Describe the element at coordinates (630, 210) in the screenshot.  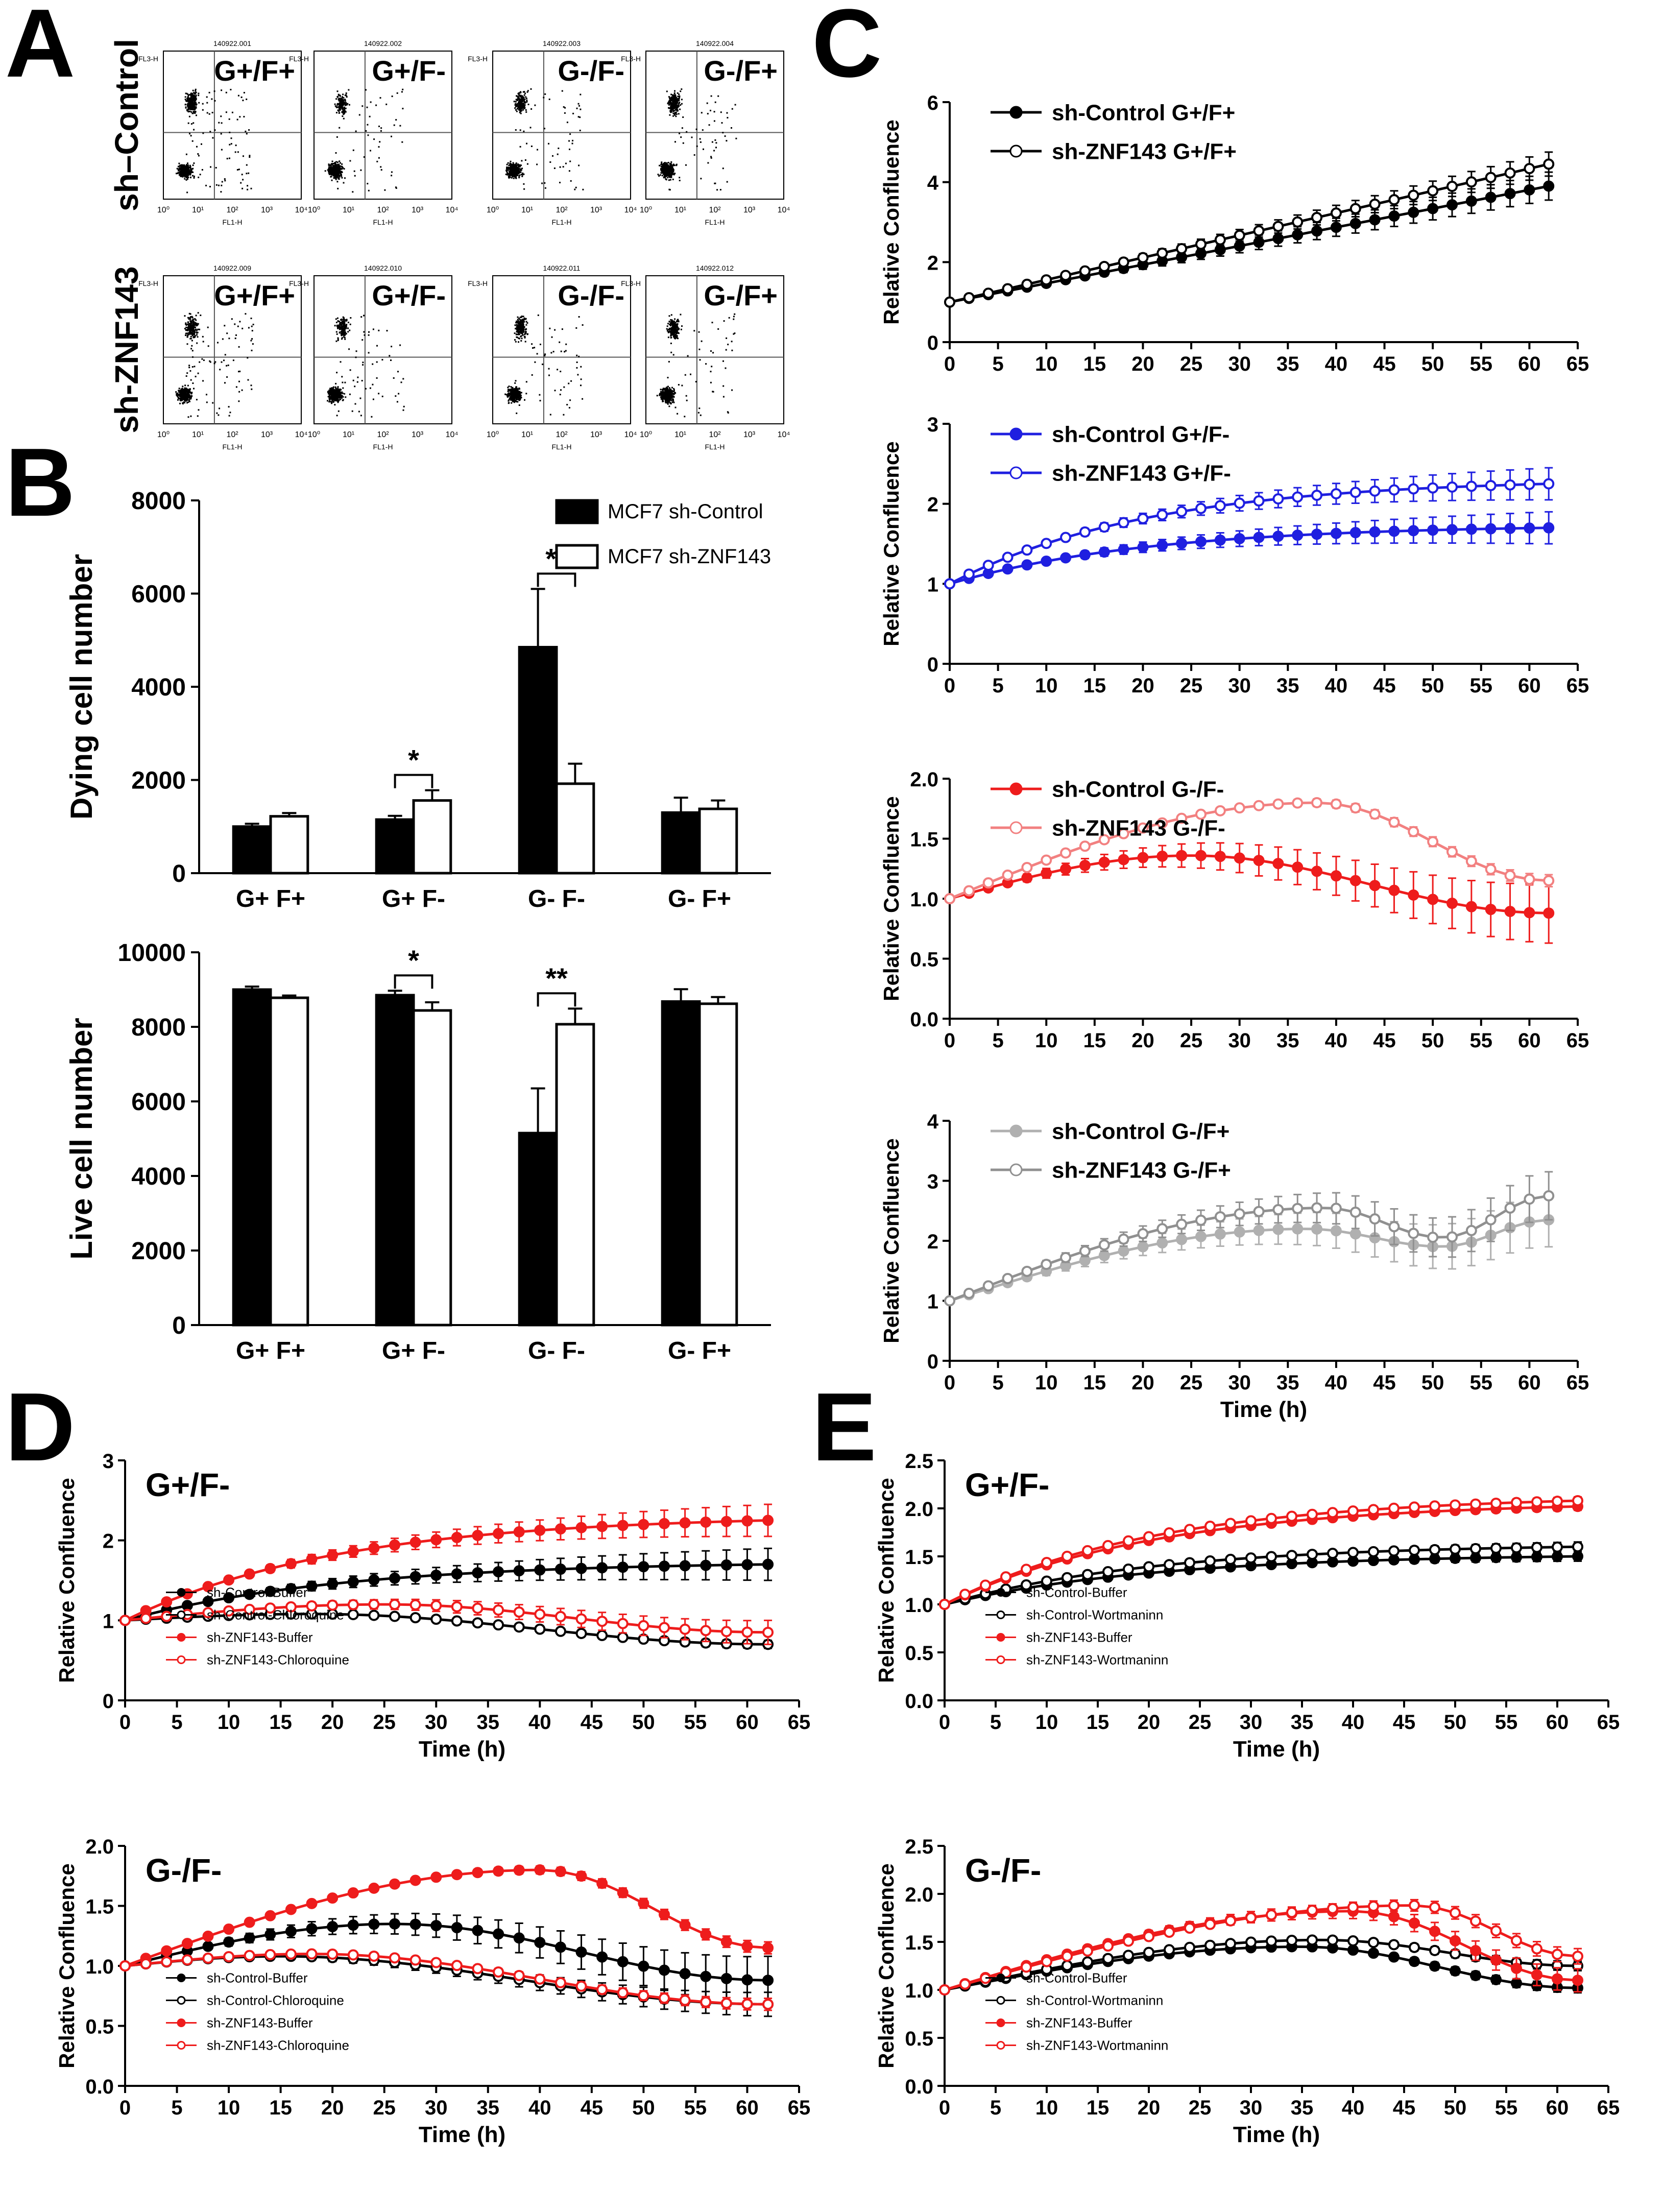
I see `flow-x-tick: 10⁴` at that location.